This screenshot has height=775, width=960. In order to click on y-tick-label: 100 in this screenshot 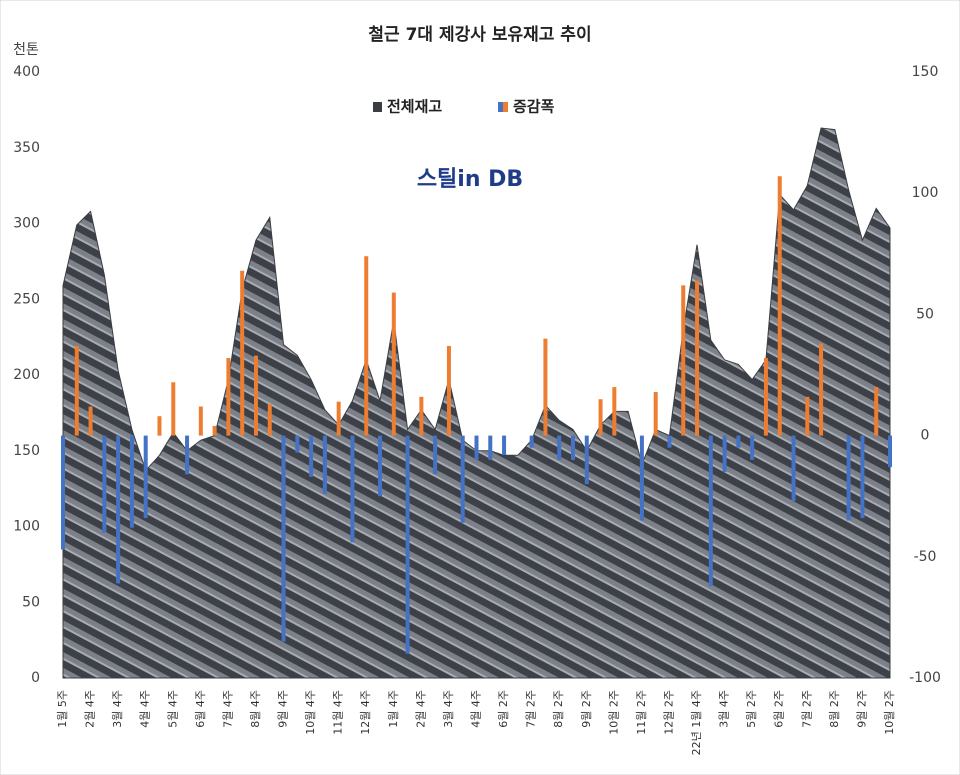, I will do `click(26, 527)`.